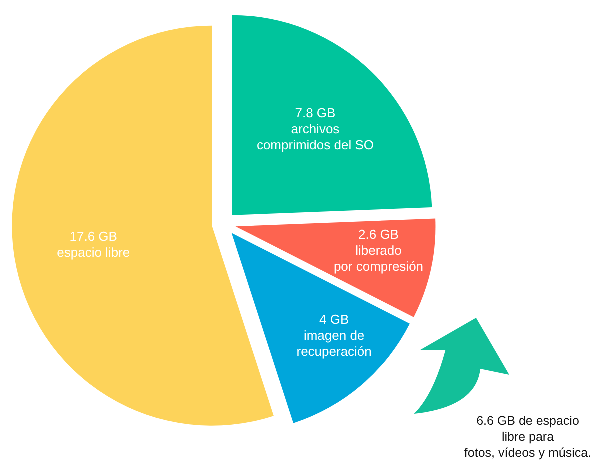 The width and height of the screenshot is (600, 469). Describe the element at coordinates (93, 252) in the screenshot. I see `slice-label: espacio libre` at that location.